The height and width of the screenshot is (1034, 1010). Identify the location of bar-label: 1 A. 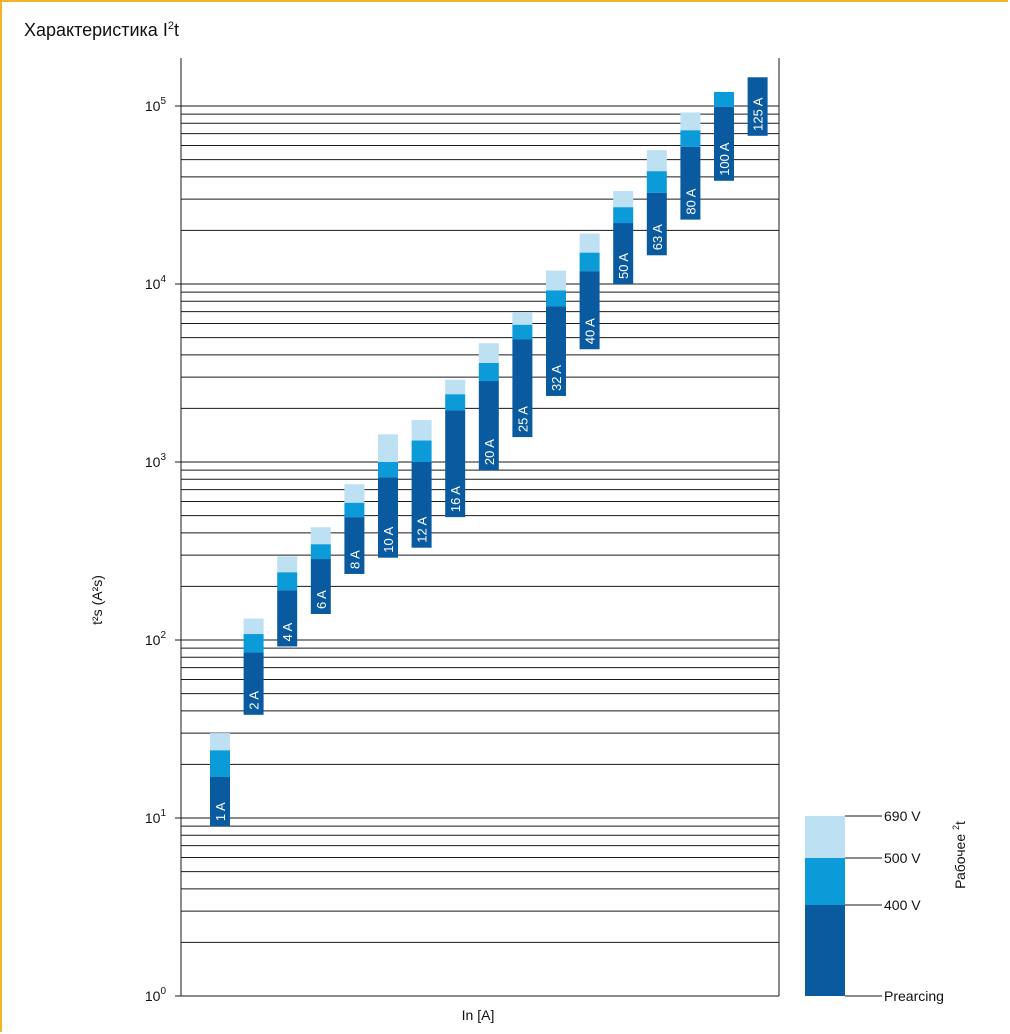
(220, 811).